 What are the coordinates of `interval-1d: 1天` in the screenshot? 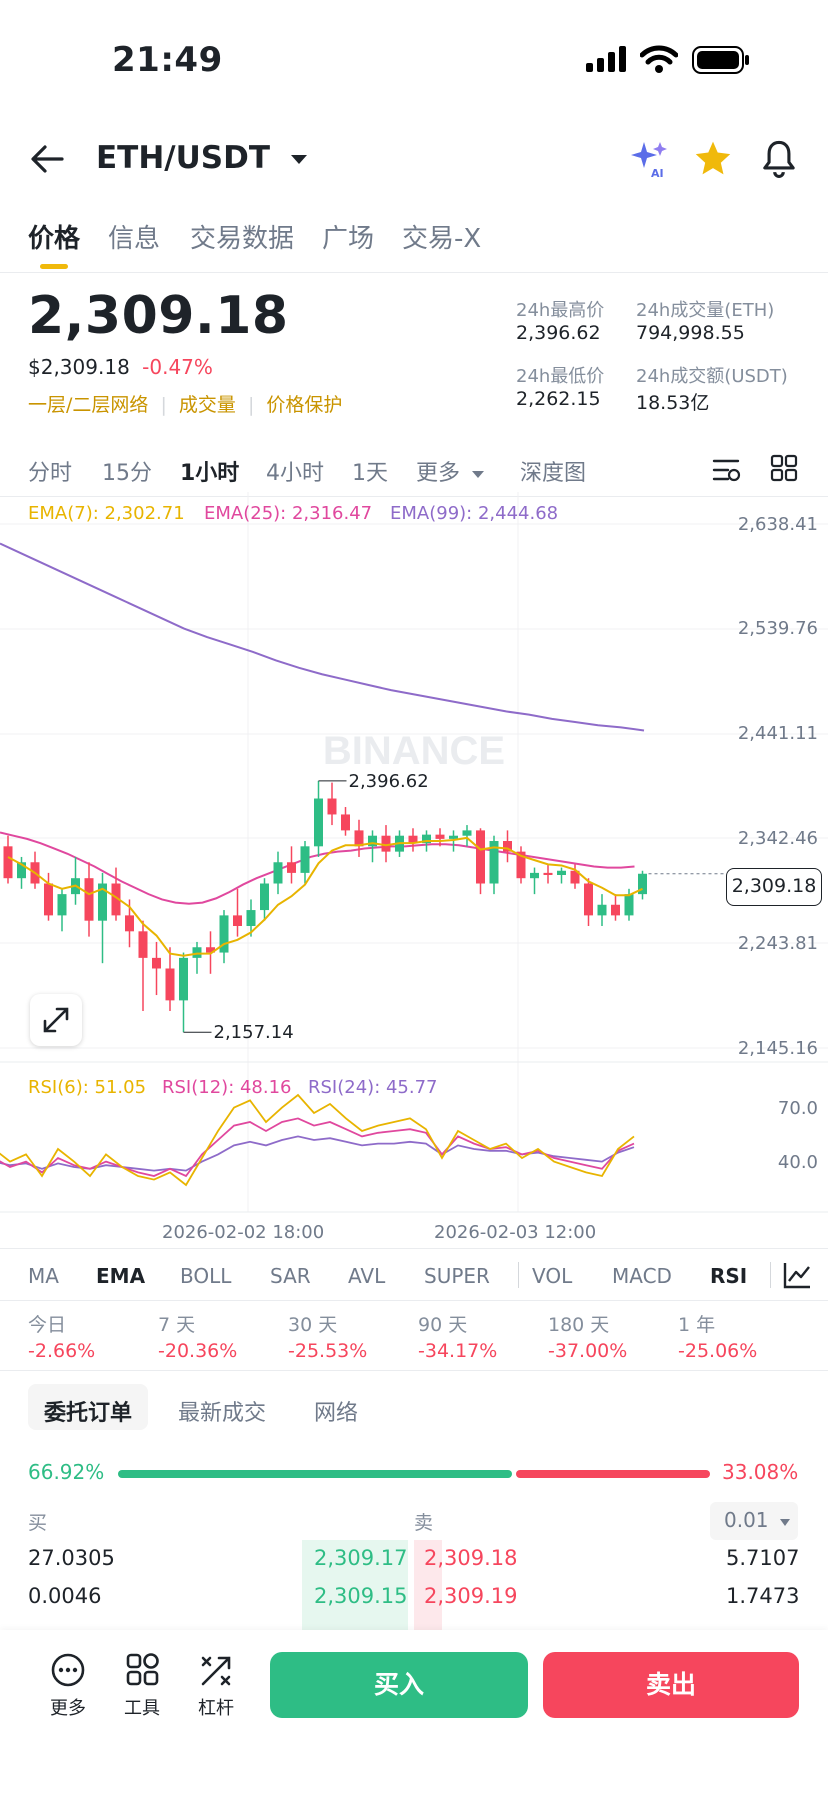 It's located at (370, 473).